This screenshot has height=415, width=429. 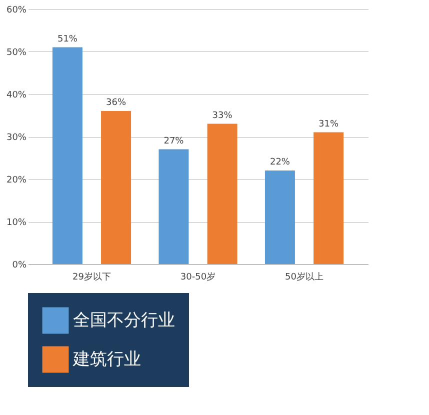 I want to click on data-label: 51%, so click(x=67, y=39).